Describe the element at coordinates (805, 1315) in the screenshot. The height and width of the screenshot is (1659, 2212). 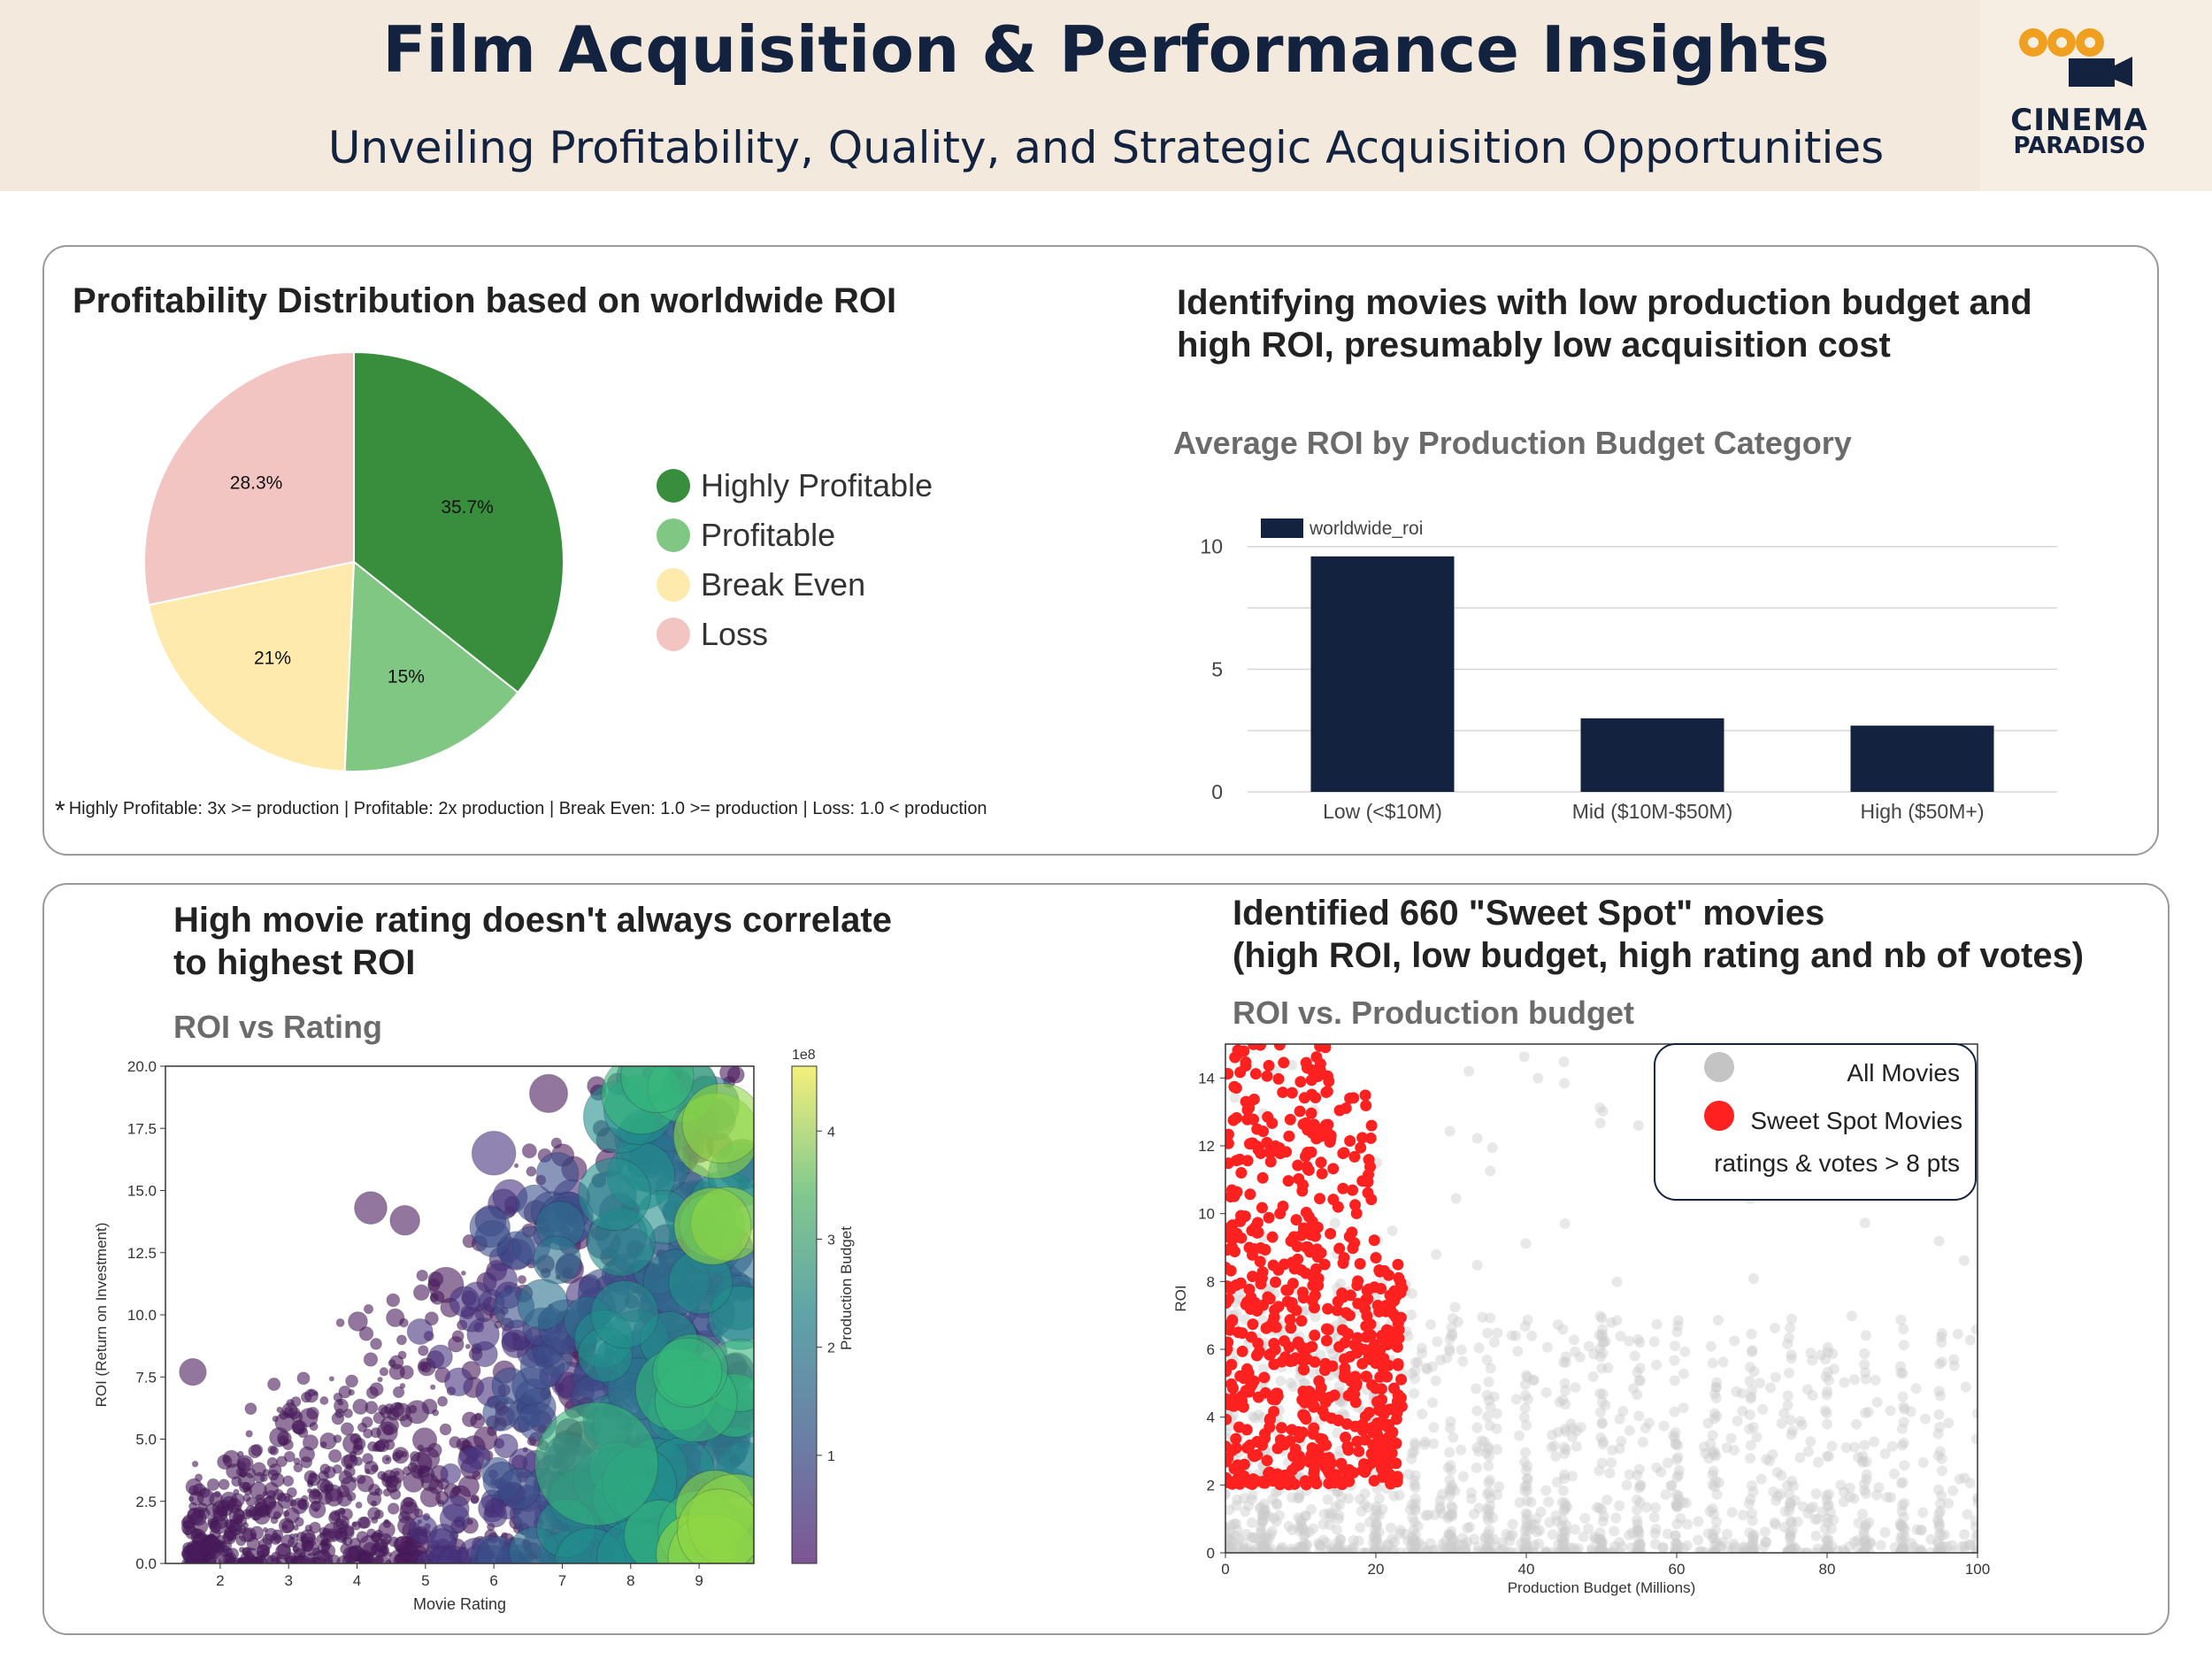
I see `colorbar` at that location.